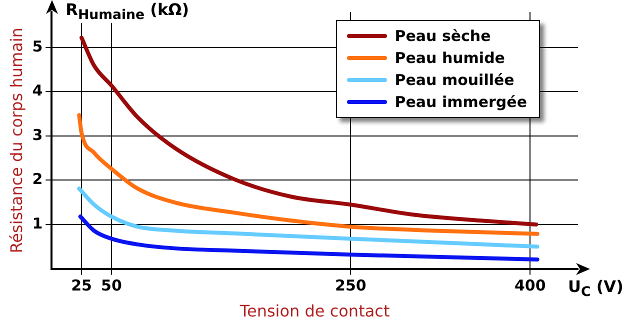 This screenshot has width=630, height=326. What do you see at coordinates (128, 12) in the screenshot?
I see `annotation: R$_{Humaine}$ (kΩ)` at bounding box center [128, 12].